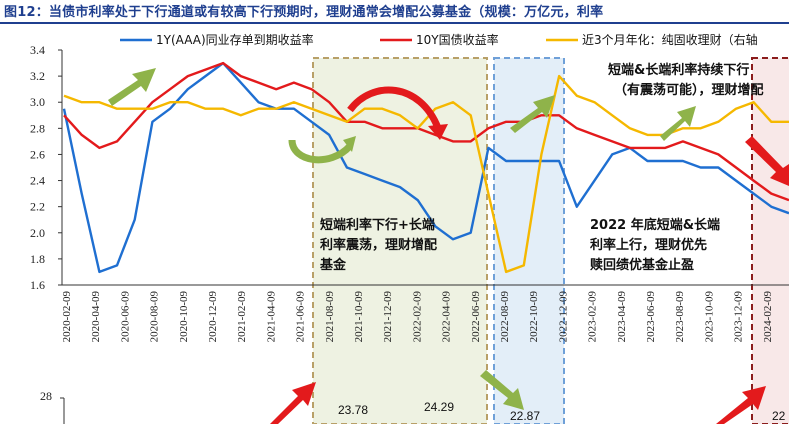 The height and width of the screenshot is (424, 789). I want to click on band-2024, so click(770, 240).